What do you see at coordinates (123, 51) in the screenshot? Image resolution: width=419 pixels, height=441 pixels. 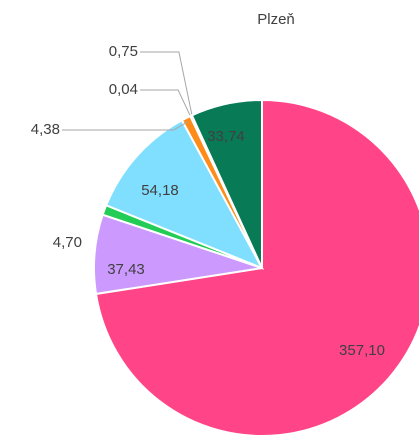 I see `data-label: 0,75` at bounding box center [123, 51].